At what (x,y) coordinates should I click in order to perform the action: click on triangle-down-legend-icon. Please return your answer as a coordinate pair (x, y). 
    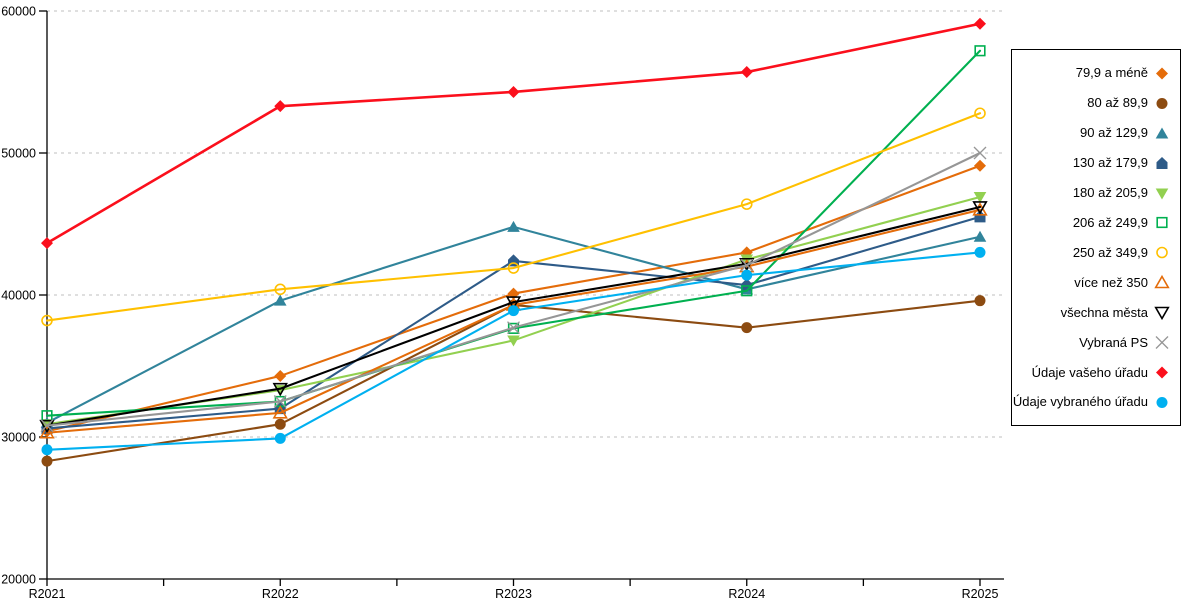
    Looking at the image, I should click on (1162, 194).